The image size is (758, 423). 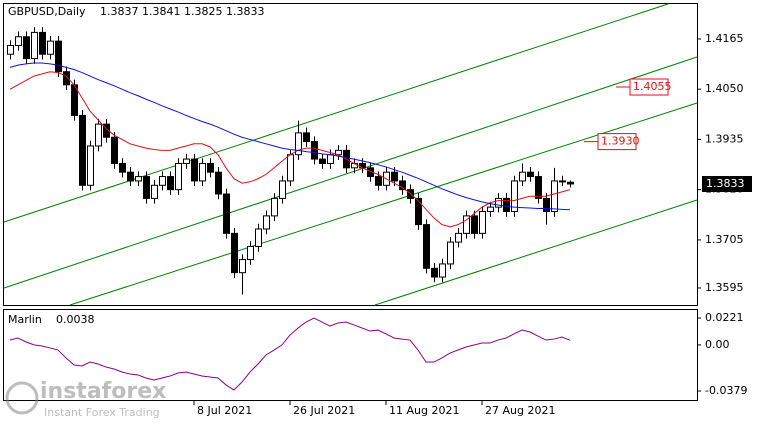 What do you see at coordinates (161, 11) in the screenshot?
I see `ohlc-high: 1.3841` at bounding box center [161, 11].